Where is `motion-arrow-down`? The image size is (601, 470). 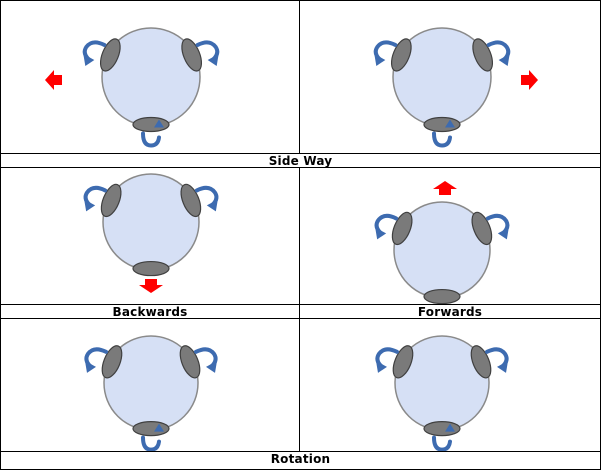
motion-arrow-down is located at coordinates (151, 286).